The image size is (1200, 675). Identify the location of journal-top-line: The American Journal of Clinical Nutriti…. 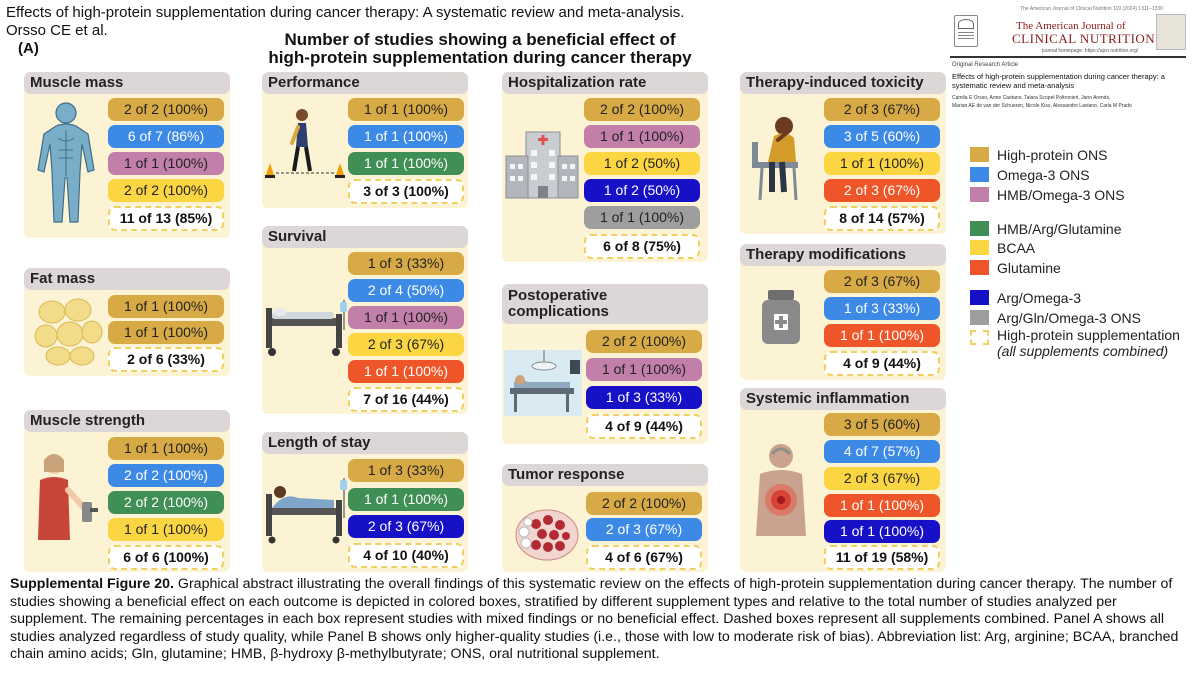
(1091, 9).